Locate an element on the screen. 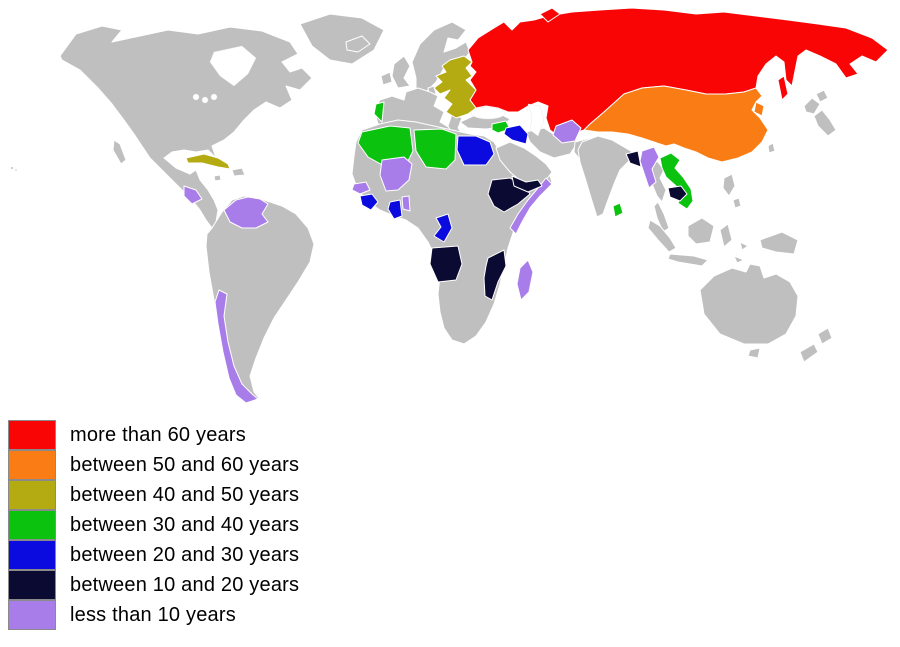  island-jamaica is located at coordinates (217, 178).